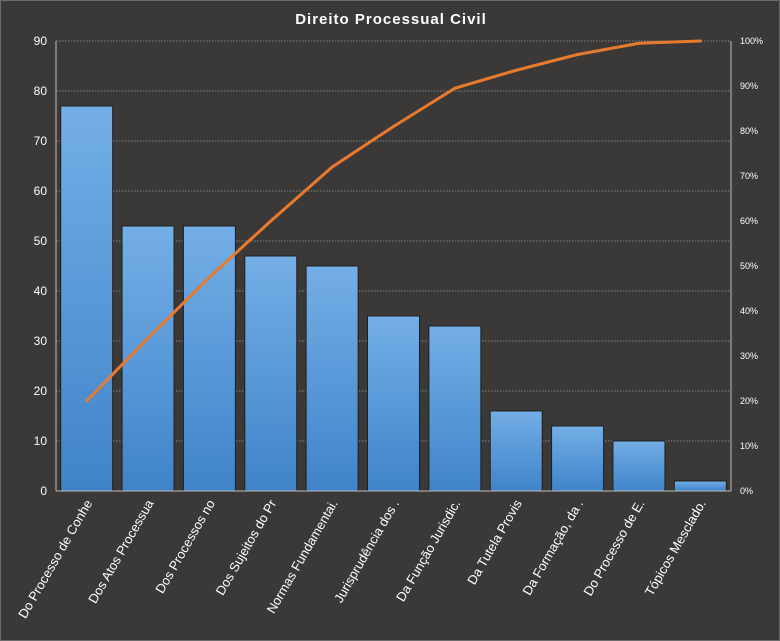  What do you see at coordinates (41, 141) in the screenshot?
I see `y-tick-label: 70` at bounding box center [41, 141].